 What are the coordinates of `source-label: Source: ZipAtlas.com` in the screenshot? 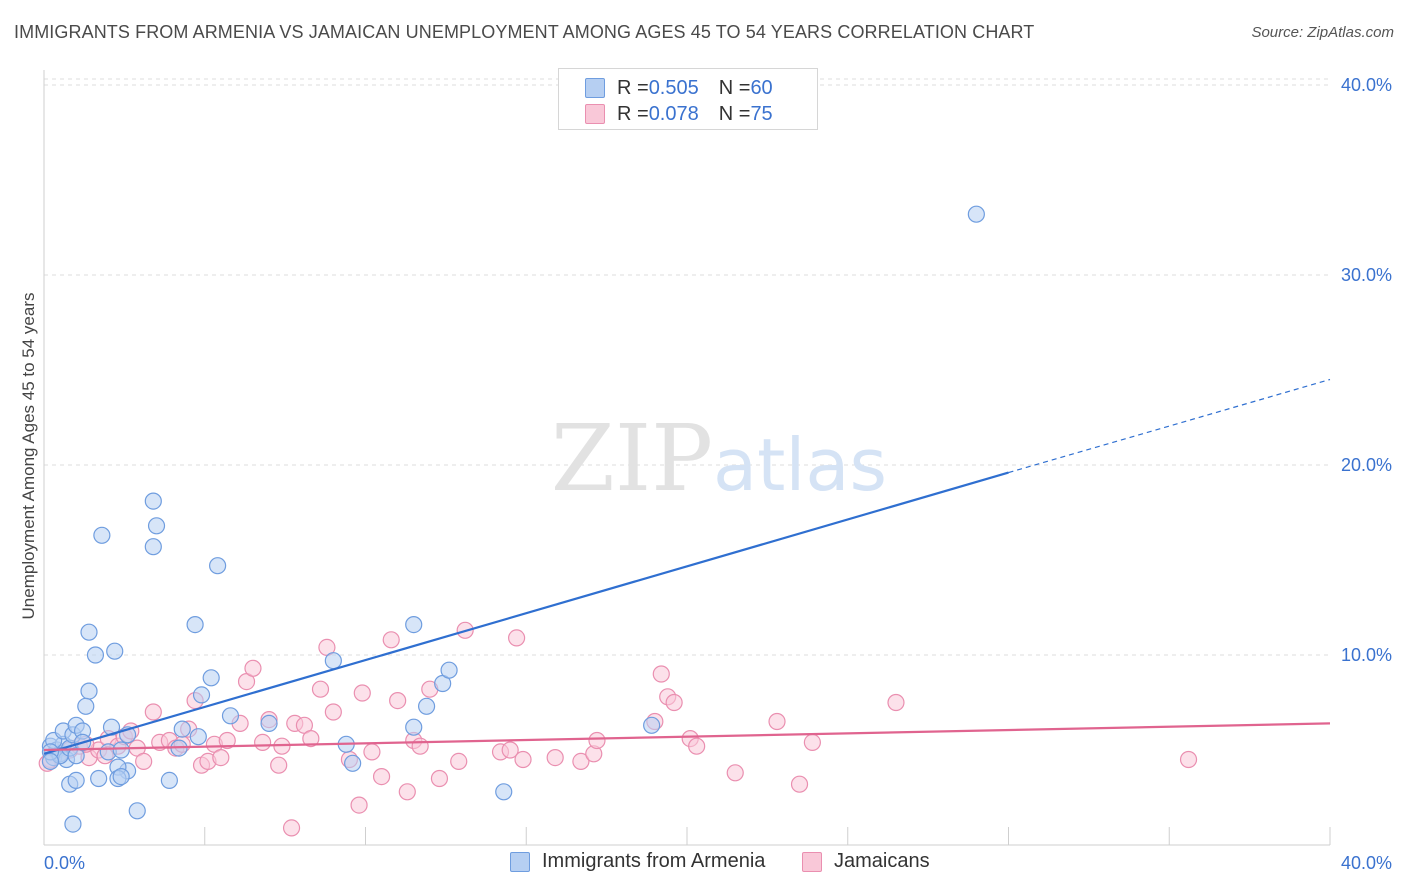 It's located at (1322, 32).